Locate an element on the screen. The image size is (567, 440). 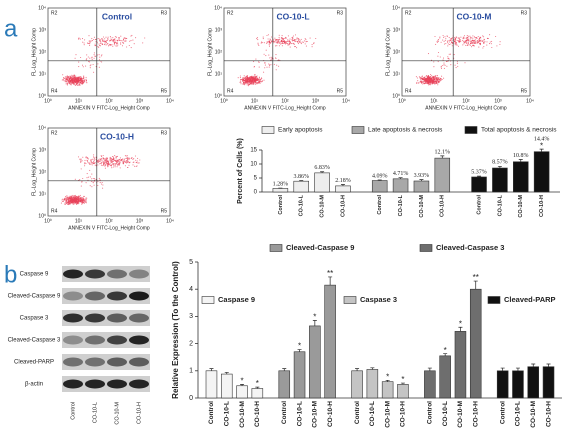
y-axis-label: FL-Log_Height Comp is located at coordinates (34, 172).